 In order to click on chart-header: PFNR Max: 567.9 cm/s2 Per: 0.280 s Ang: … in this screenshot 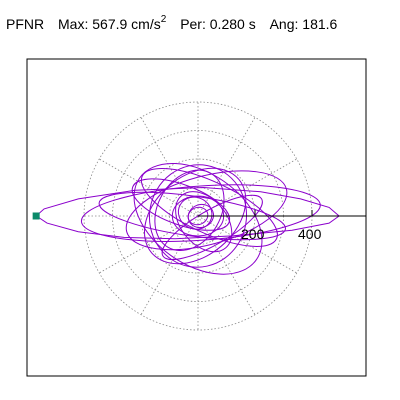, I will do `click(171, 23)`.